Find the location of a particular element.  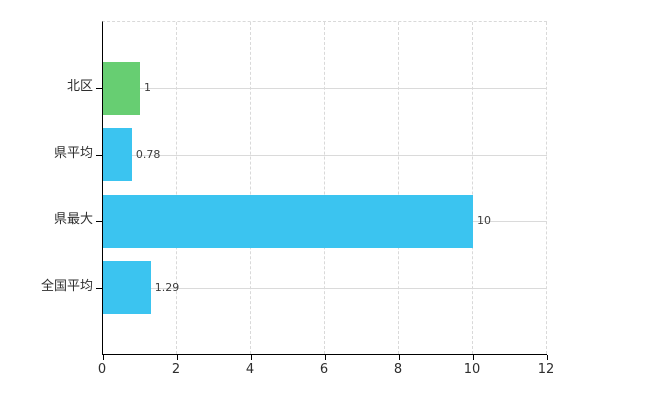

x-axis-tick-label: 6 is located at coordinates (324, 369).